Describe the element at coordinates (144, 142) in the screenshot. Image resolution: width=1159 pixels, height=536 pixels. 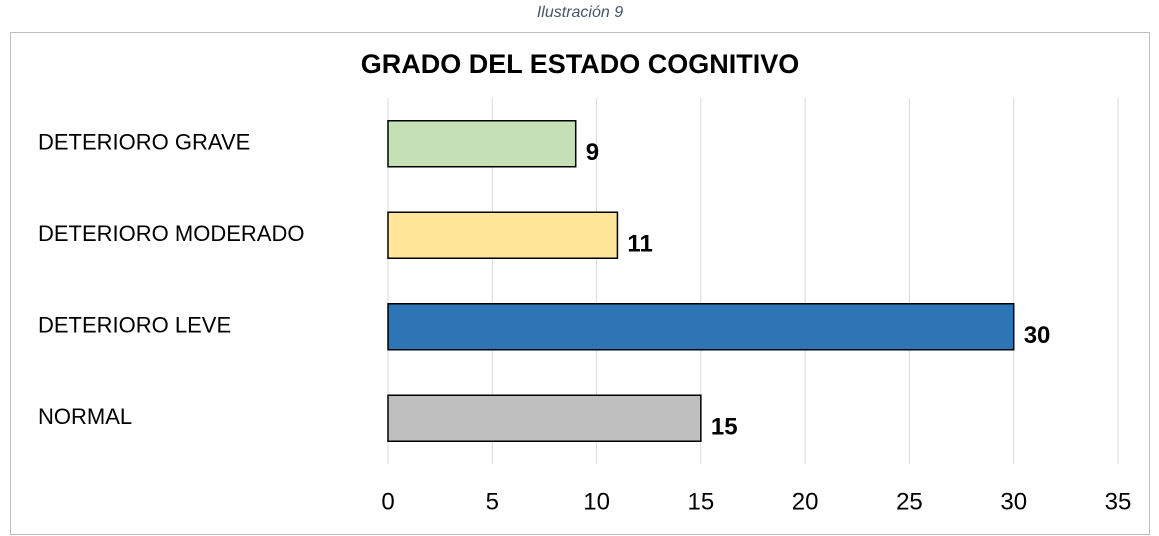
I see `y-tick-label: DETERIORO GRAVE` at that location.